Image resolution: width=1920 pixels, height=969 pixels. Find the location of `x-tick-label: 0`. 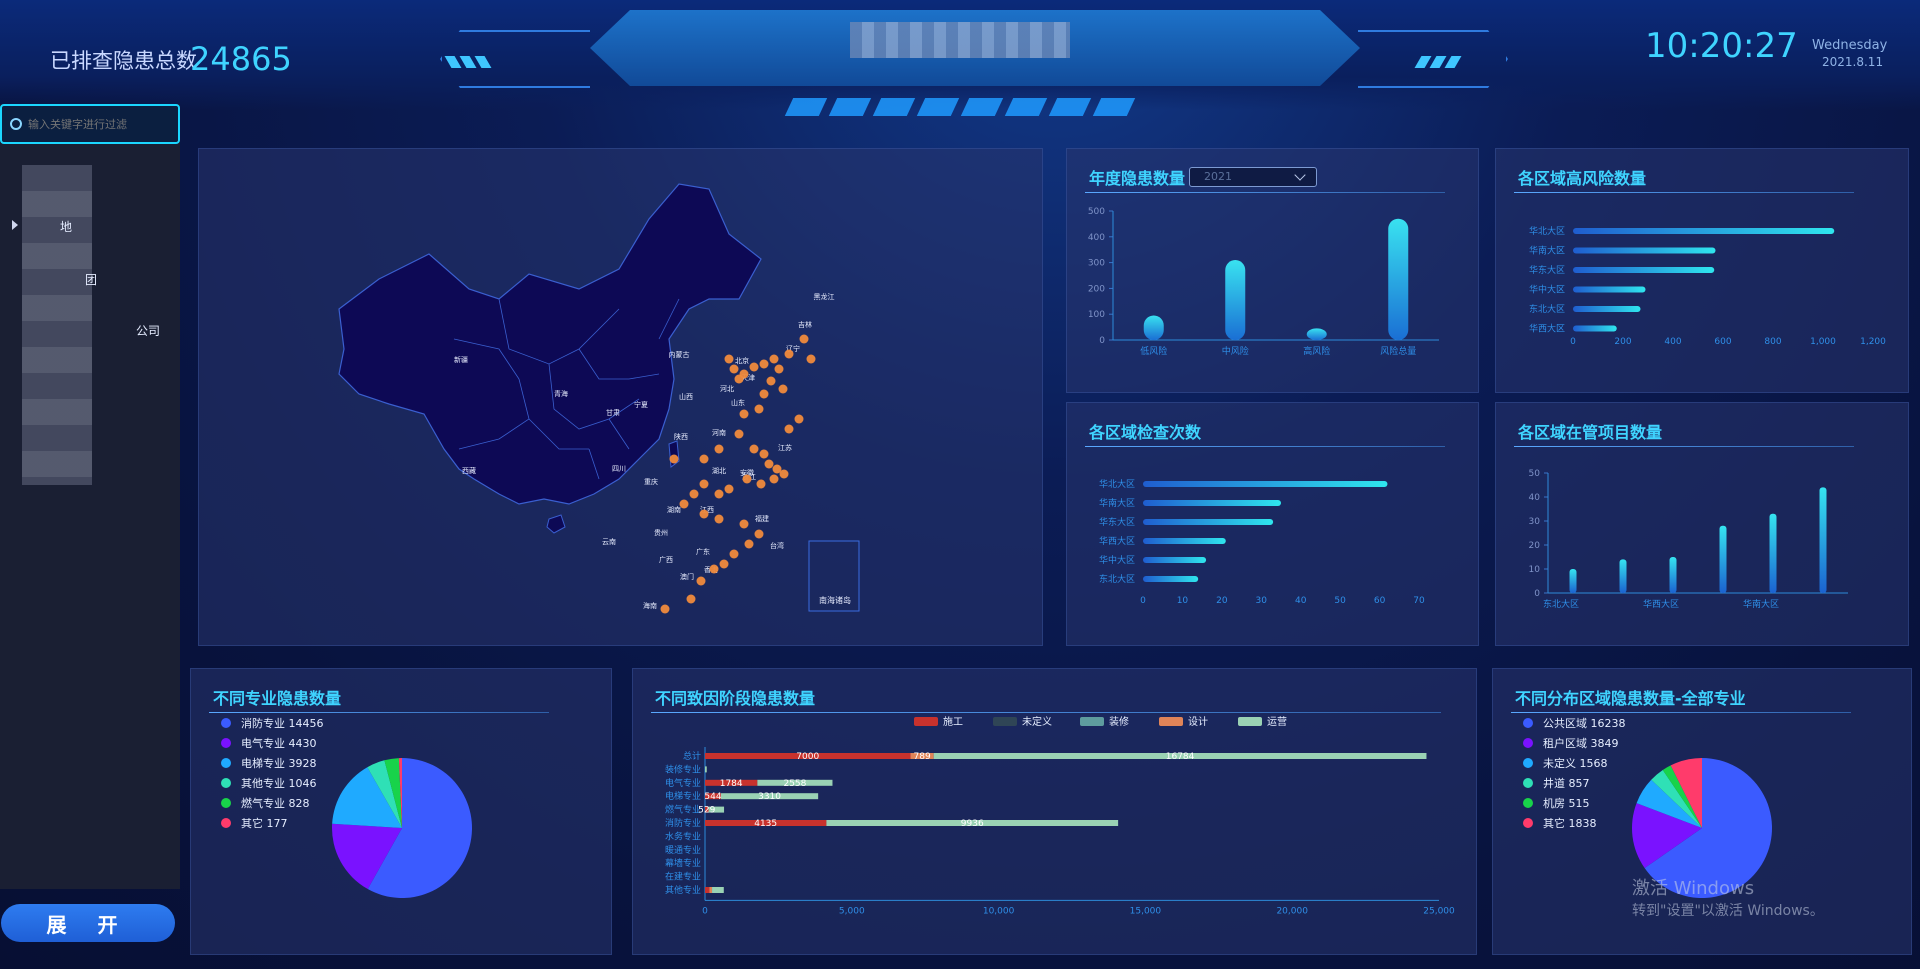

x-tick-label: 0 is located at coordinates (1573, 342).